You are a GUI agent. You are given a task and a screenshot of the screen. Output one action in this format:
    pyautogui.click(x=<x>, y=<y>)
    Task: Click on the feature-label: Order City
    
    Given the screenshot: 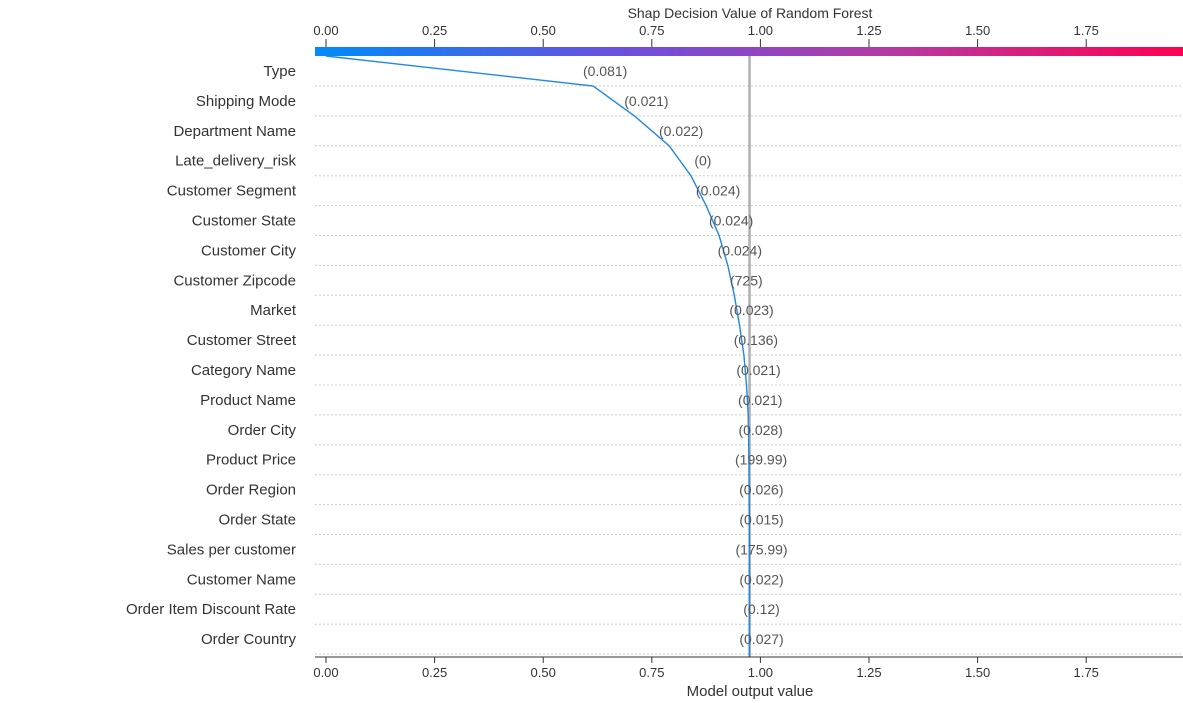 What is the action you would take?
    pyautogui.click(x=262, y=430)
    